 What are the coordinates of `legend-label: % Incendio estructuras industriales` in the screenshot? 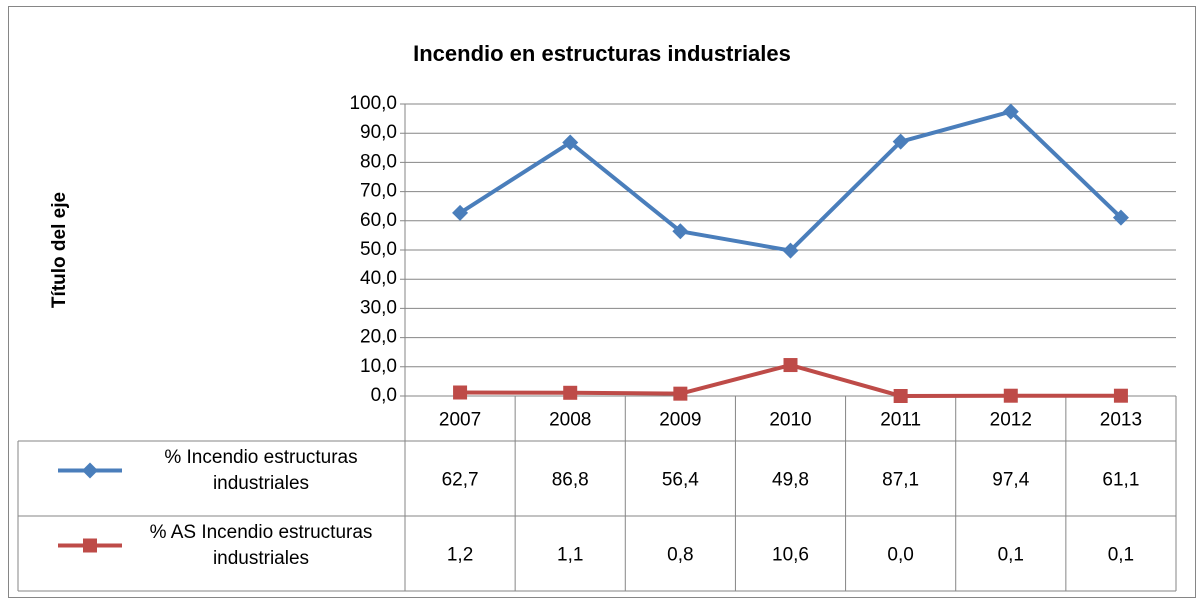 It's located at (261, 470).